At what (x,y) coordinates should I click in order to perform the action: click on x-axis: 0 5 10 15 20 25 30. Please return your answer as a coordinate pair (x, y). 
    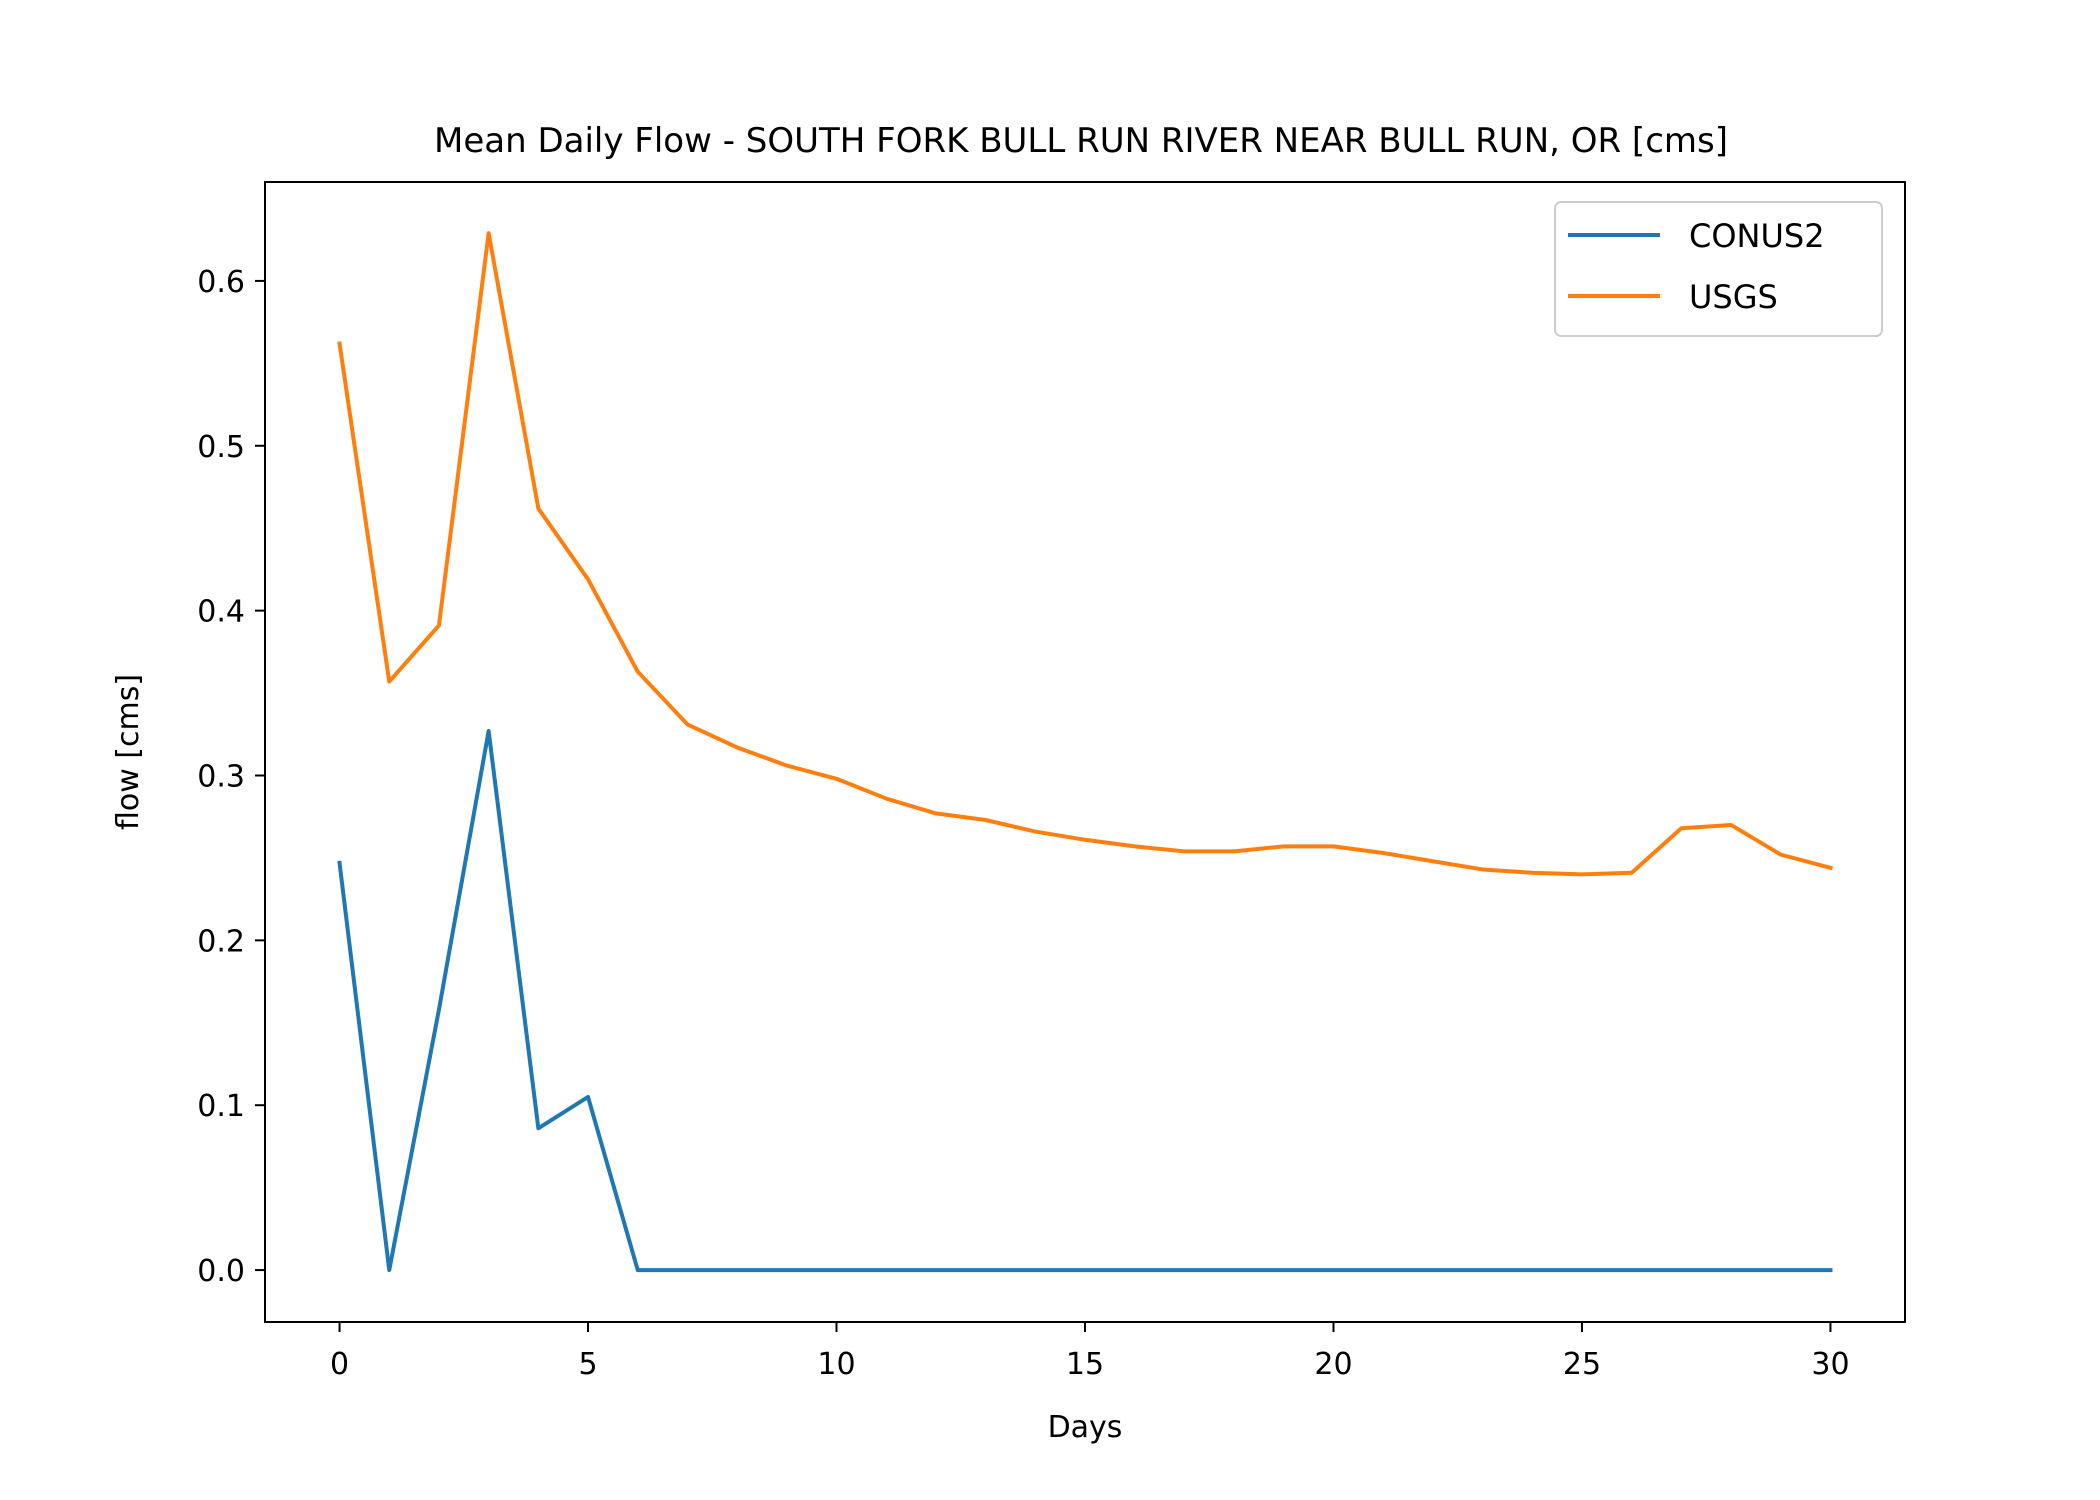
    Looking at the image, I should click on (1090, 1352).